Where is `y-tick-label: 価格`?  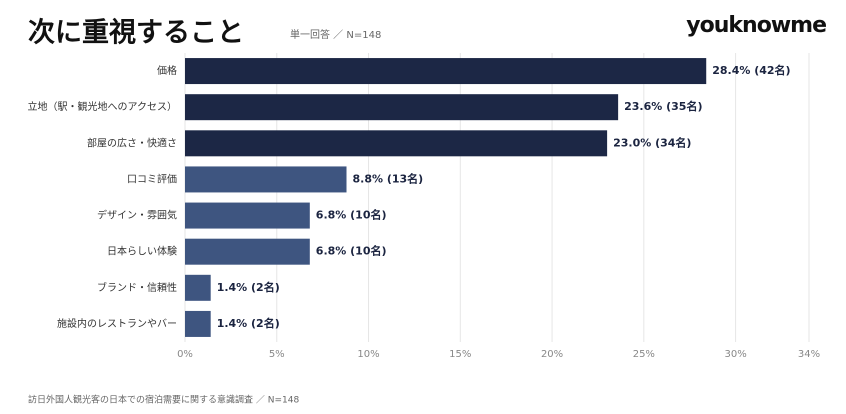
y-tick-label: 価格 is located at coordinates (167, 70).